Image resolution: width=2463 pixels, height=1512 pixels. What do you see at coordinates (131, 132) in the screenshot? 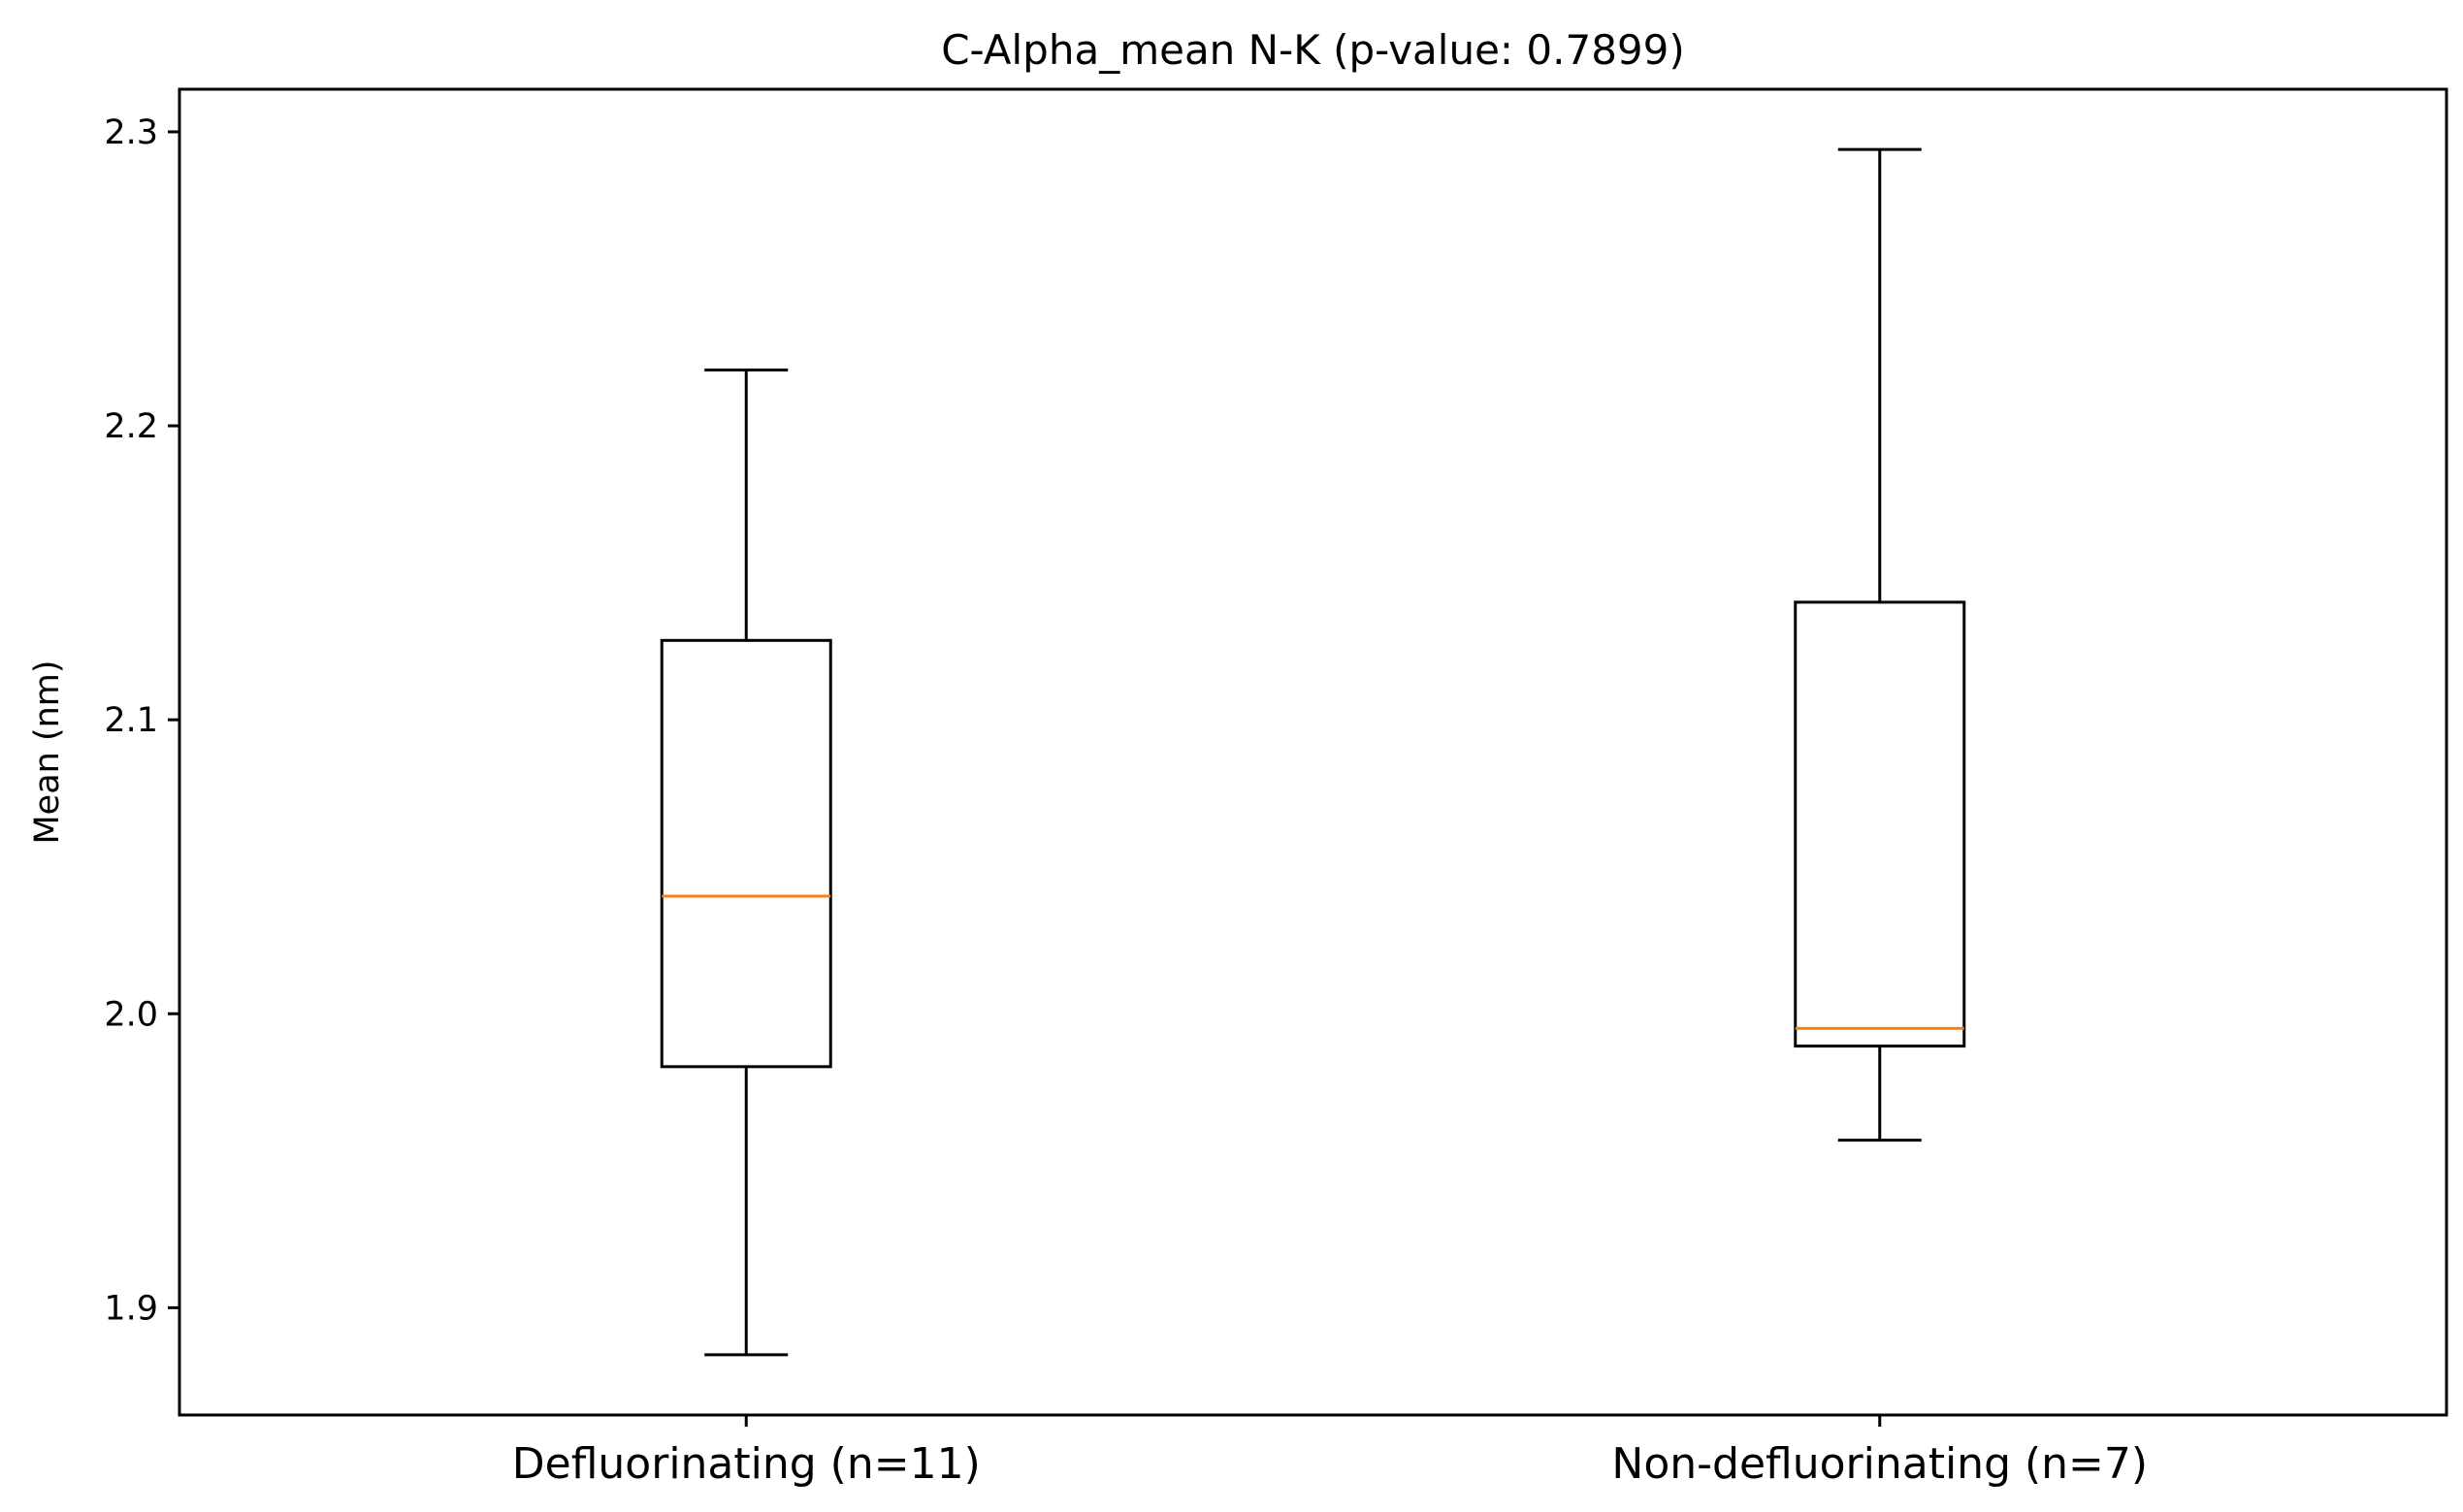
I see `y-tick-label: 2.3` at bounding box center [131, 132].